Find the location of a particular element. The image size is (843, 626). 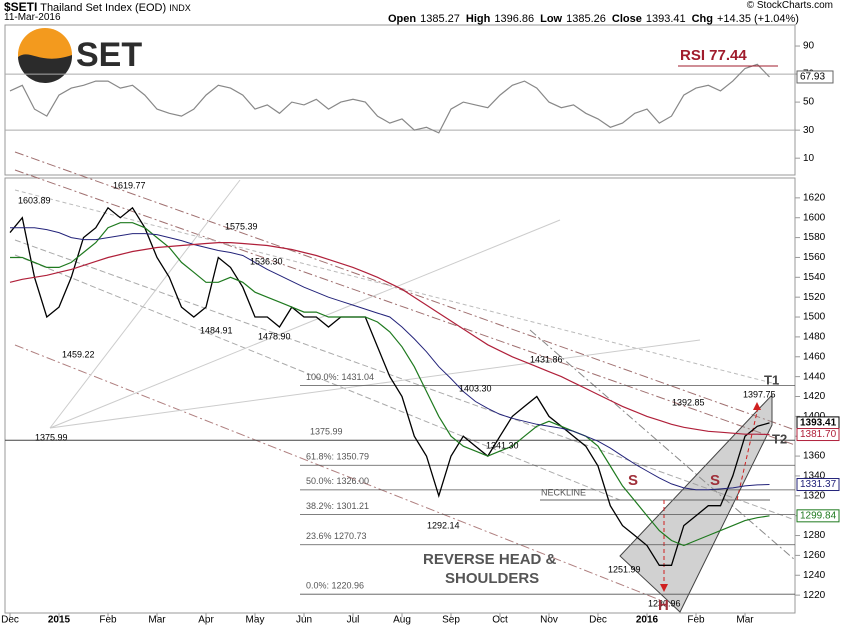

y-tick-label: 1420 is located at coordinates (814, 396).